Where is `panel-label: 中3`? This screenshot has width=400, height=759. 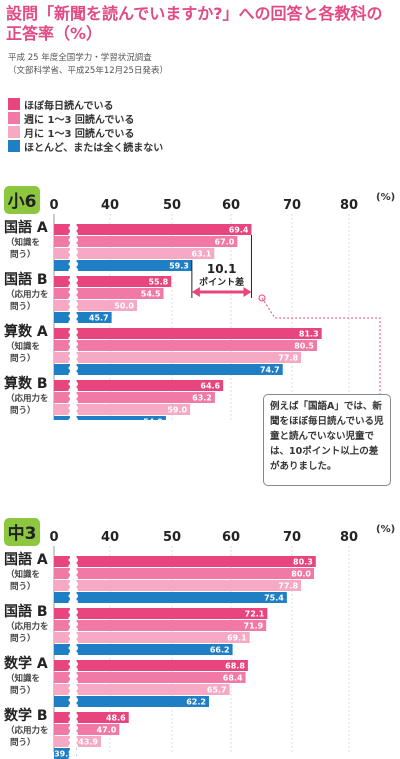 panel-label: 中3 is located at coordinates (22, 533).